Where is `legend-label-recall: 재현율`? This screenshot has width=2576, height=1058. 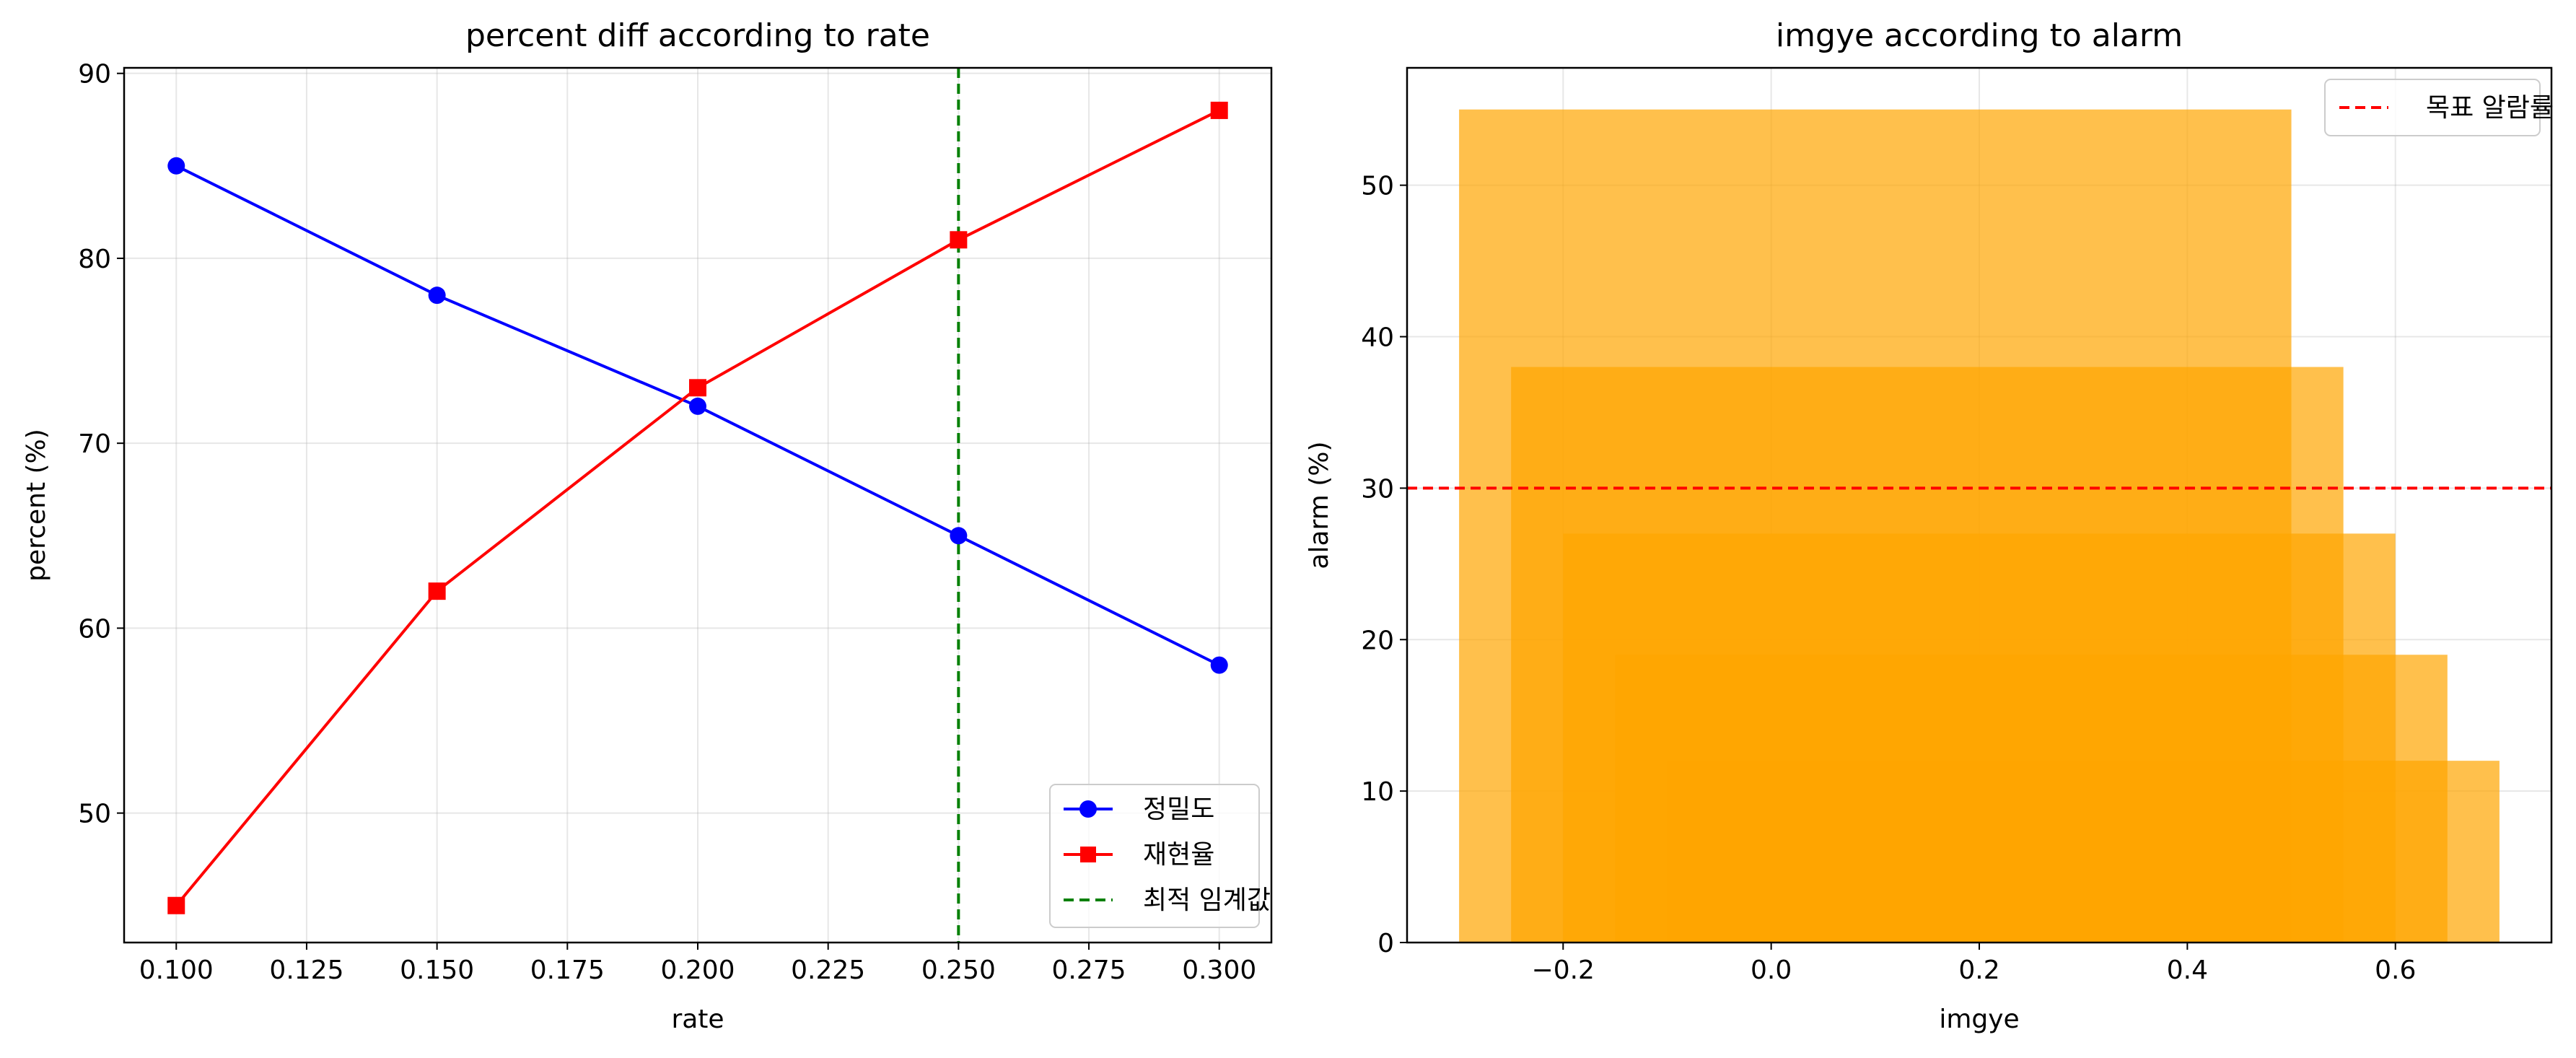 legend-label-recall: 재현율 is located at coordinates (1178, 855).